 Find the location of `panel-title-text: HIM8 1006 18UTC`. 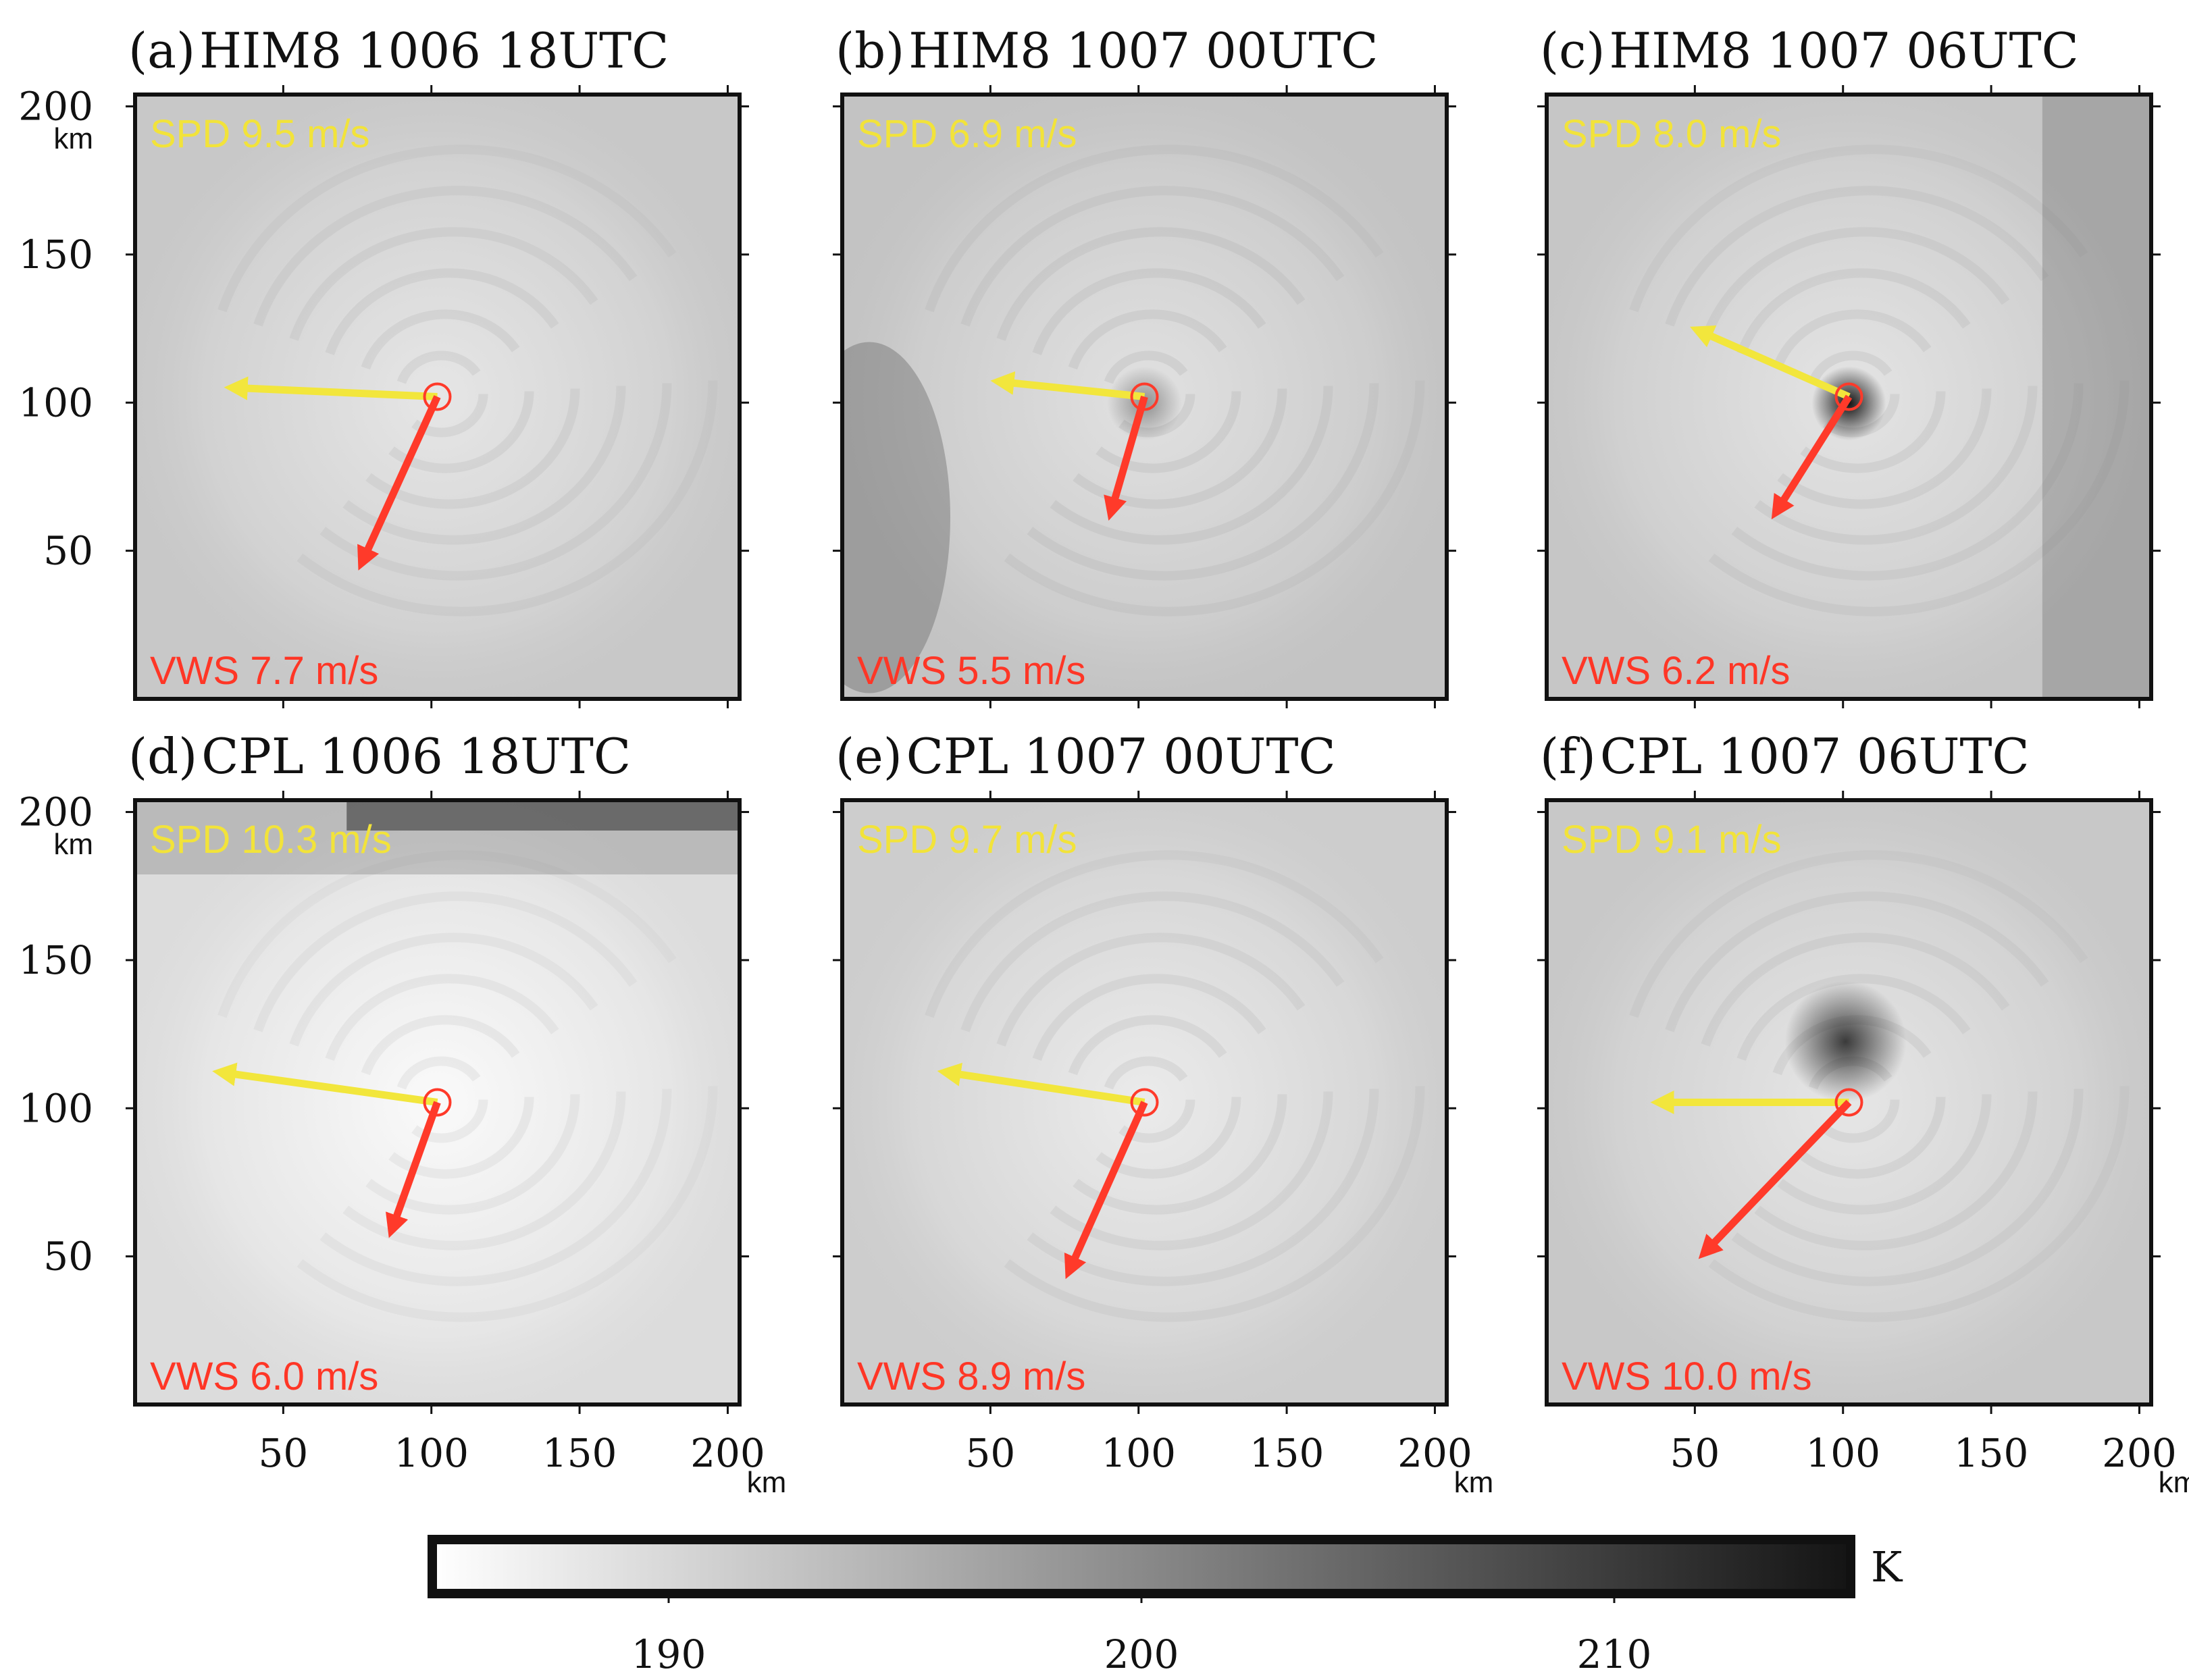

panel-title-text: HIM8 1006 18UTC is located at coordinates (434, 50).